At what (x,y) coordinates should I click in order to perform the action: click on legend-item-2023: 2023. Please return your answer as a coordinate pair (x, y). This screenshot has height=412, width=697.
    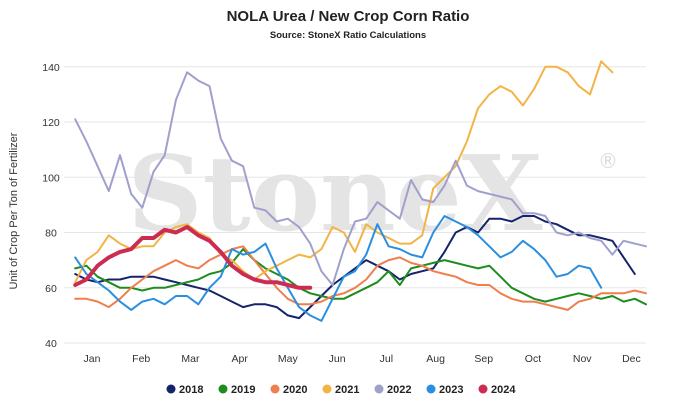
    Looking at the image, I should click on (444, 390).